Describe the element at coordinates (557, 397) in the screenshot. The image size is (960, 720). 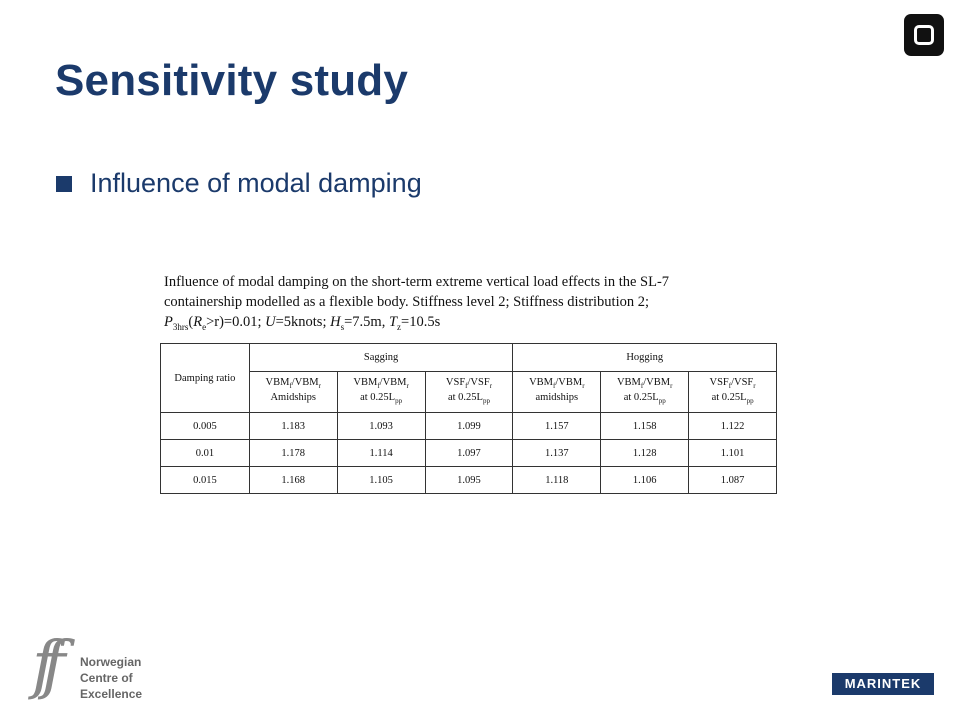
I see `col-header-loc: amidships` at that location.